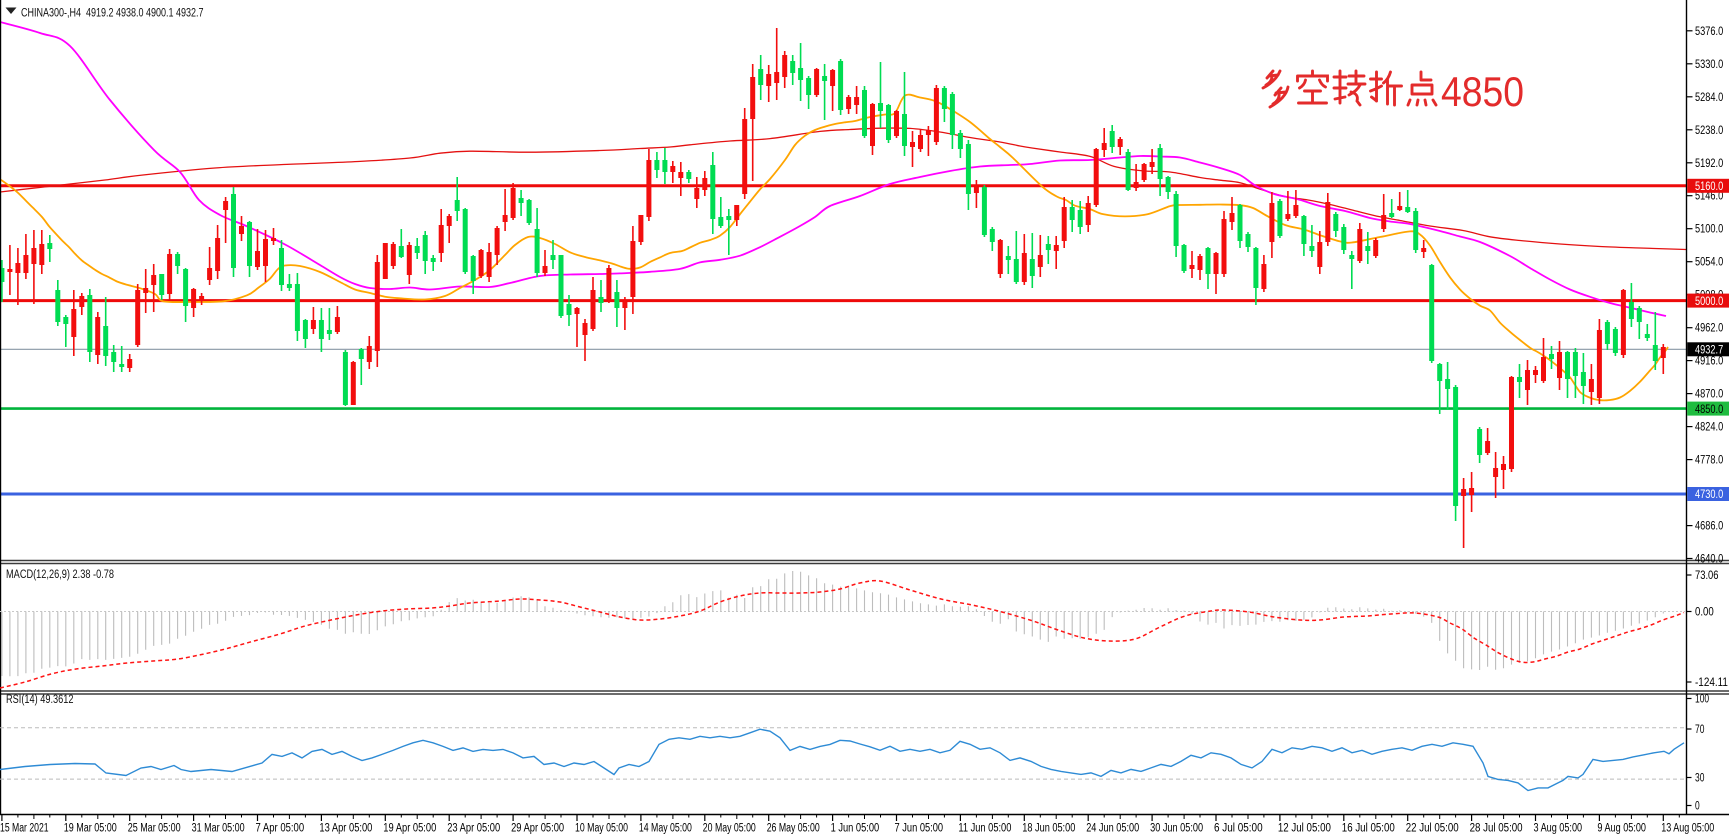 Image resolution: width=1729 pixels, height=836 pixels. Describe the element at coordinates (1709, 410) in the screenshot. I see `svg-text: 4850.0` at that location.